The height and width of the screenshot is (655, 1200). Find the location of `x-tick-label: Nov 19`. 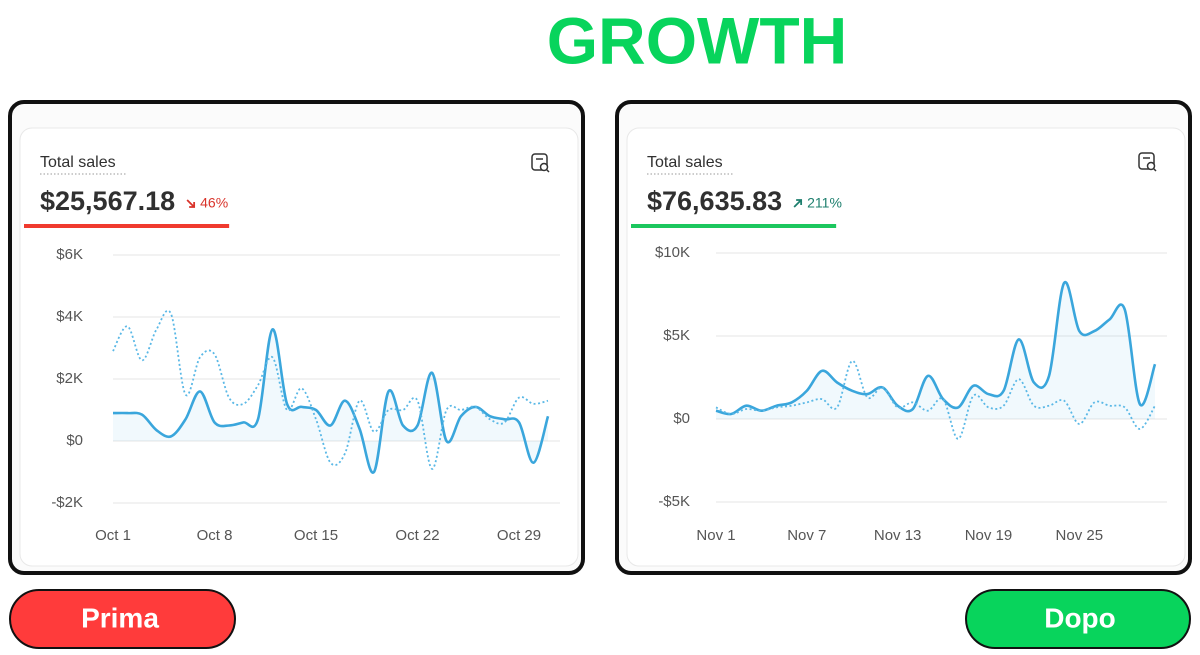

x-tick-label: Nov 19 is located at coordinates (989, 535).